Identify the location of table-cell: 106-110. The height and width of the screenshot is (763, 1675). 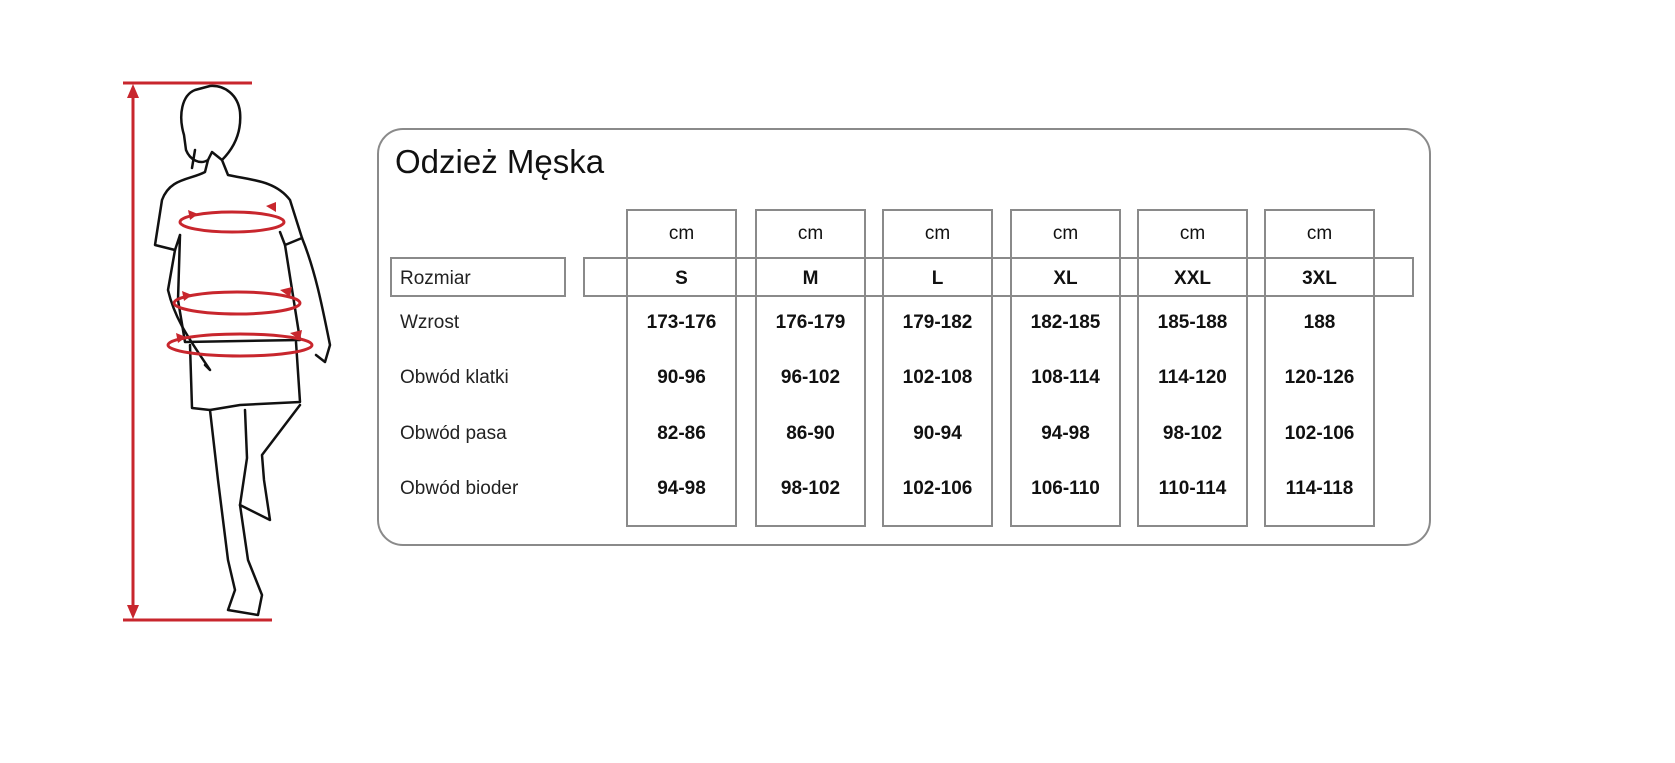
(1065, 488).